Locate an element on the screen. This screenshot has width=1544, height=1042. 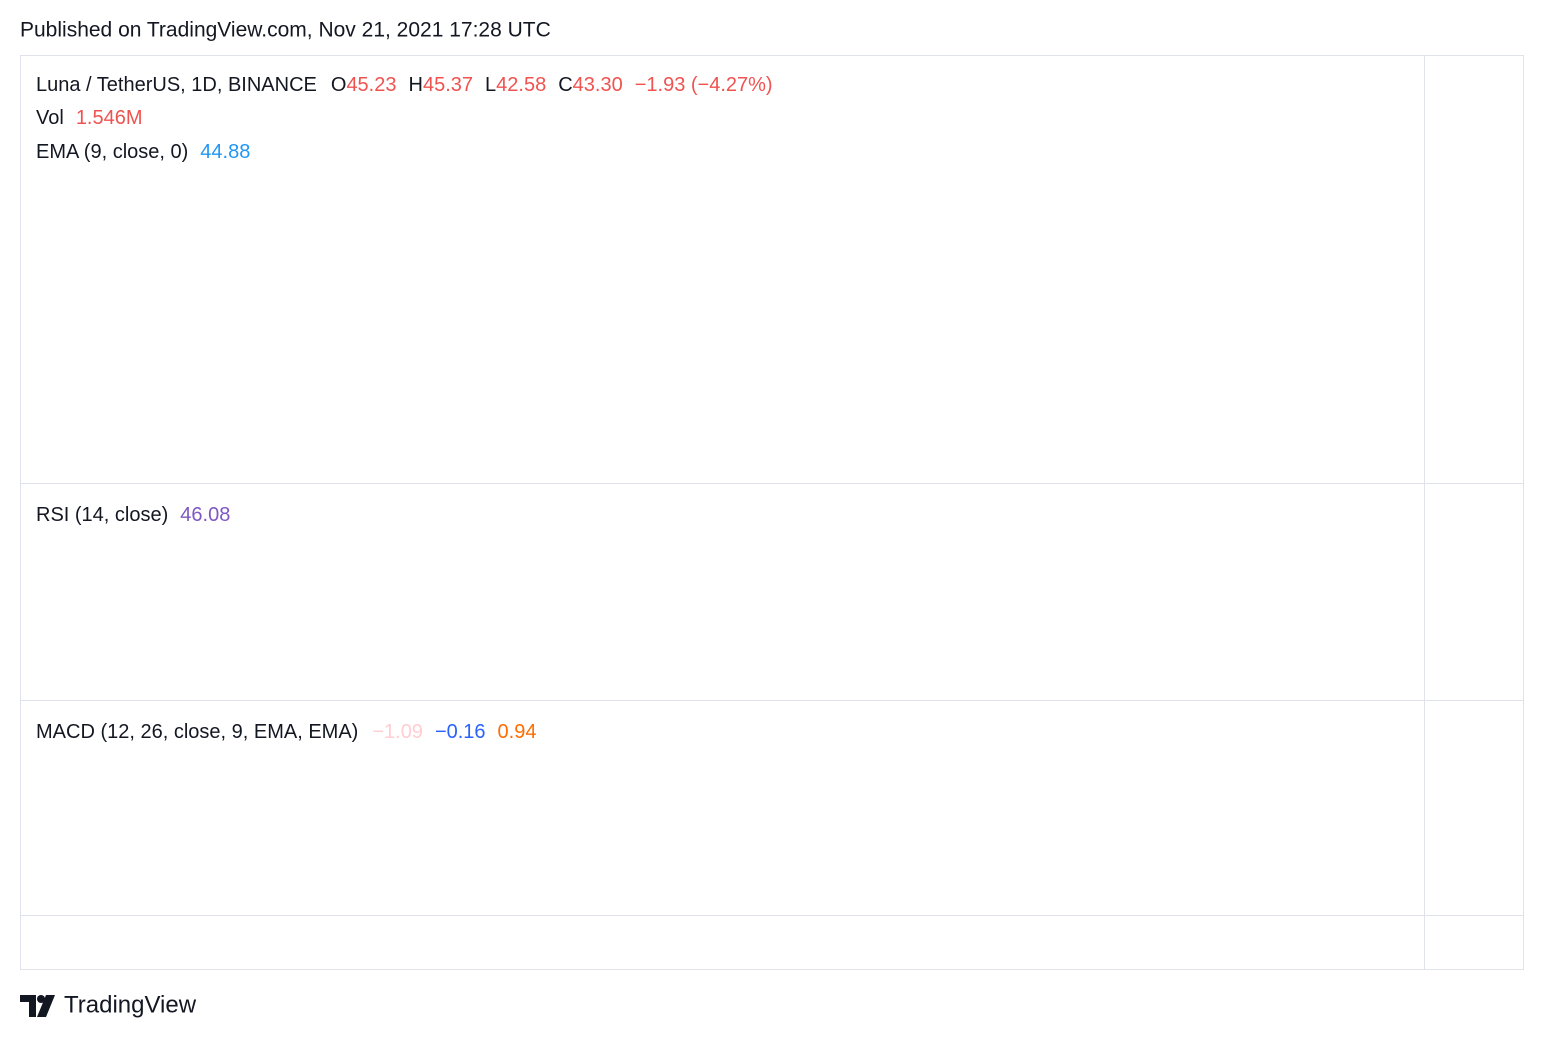
ema-legend: EMA (9, close, 0) 44.88 is located at coordinates (143, 152).